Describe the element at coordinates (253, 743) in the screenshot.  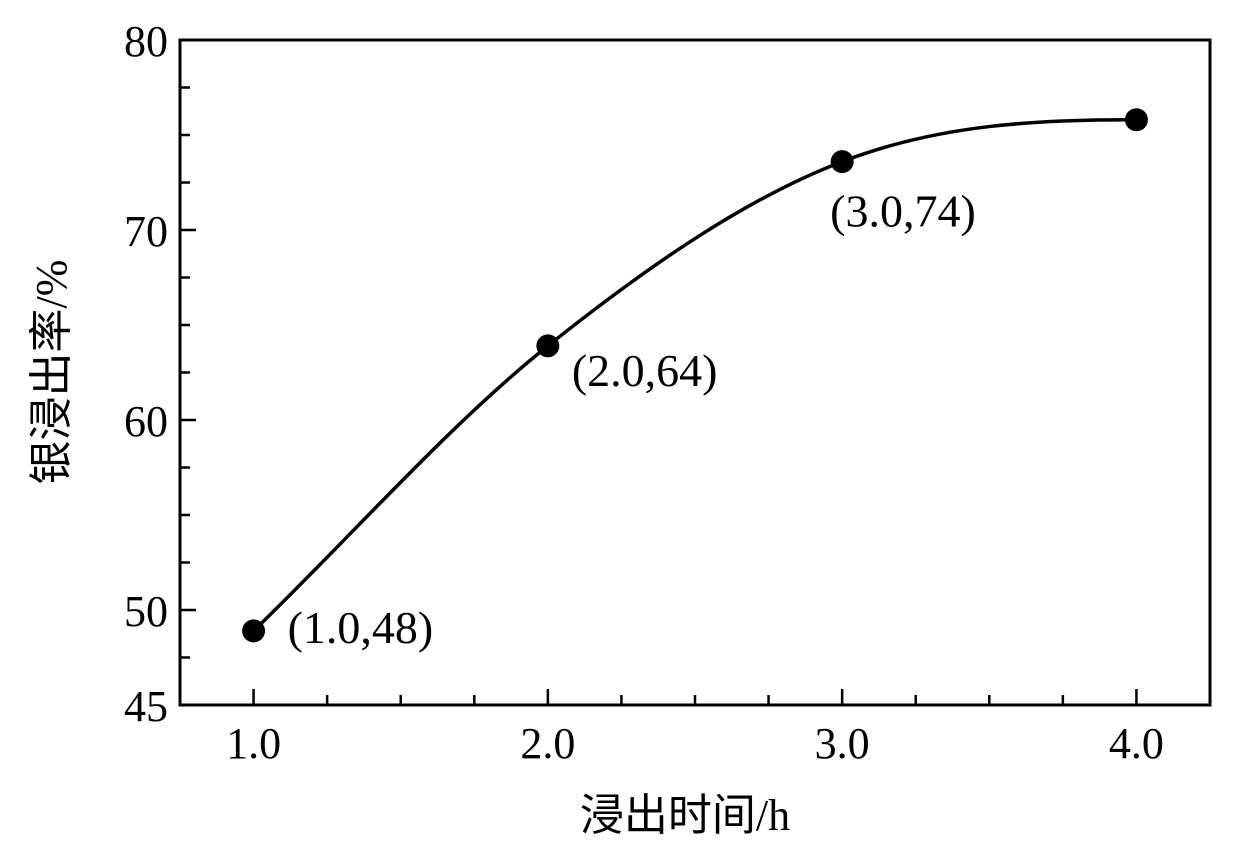
I see `x-tick-label: 1.0` at that location.